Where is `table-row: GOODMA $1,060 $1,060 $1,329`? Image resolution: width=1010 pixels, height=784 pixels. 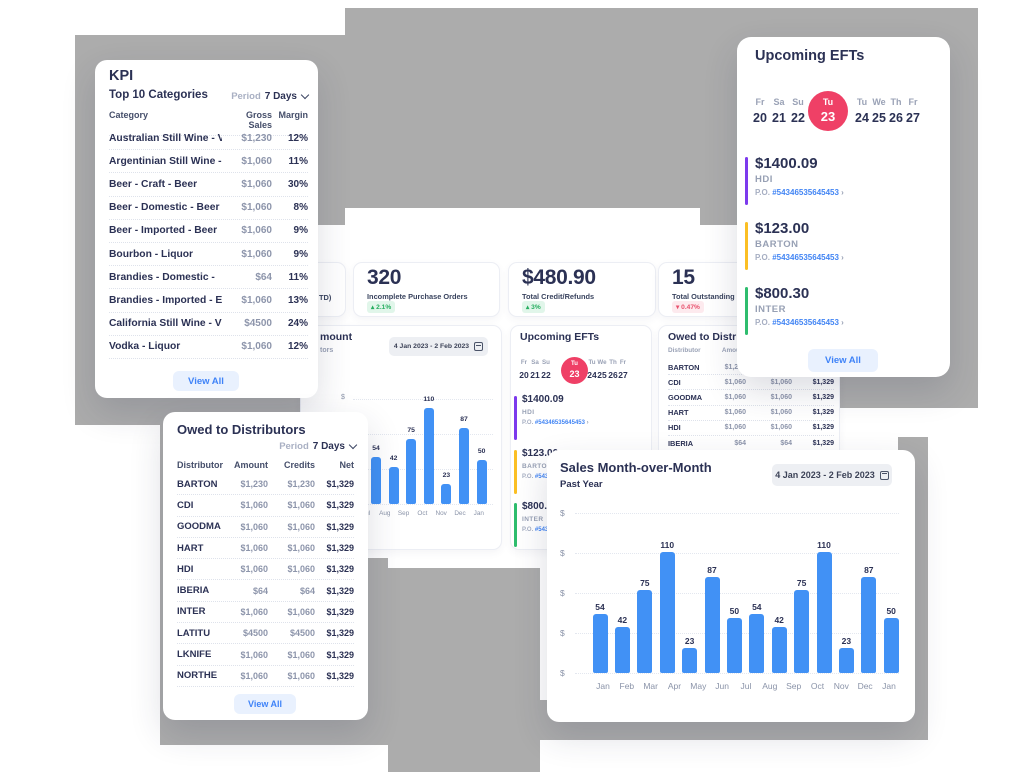
table-row: GOODMA $1,060 $1,060 $1,329 is located at coordinates (751, 398).